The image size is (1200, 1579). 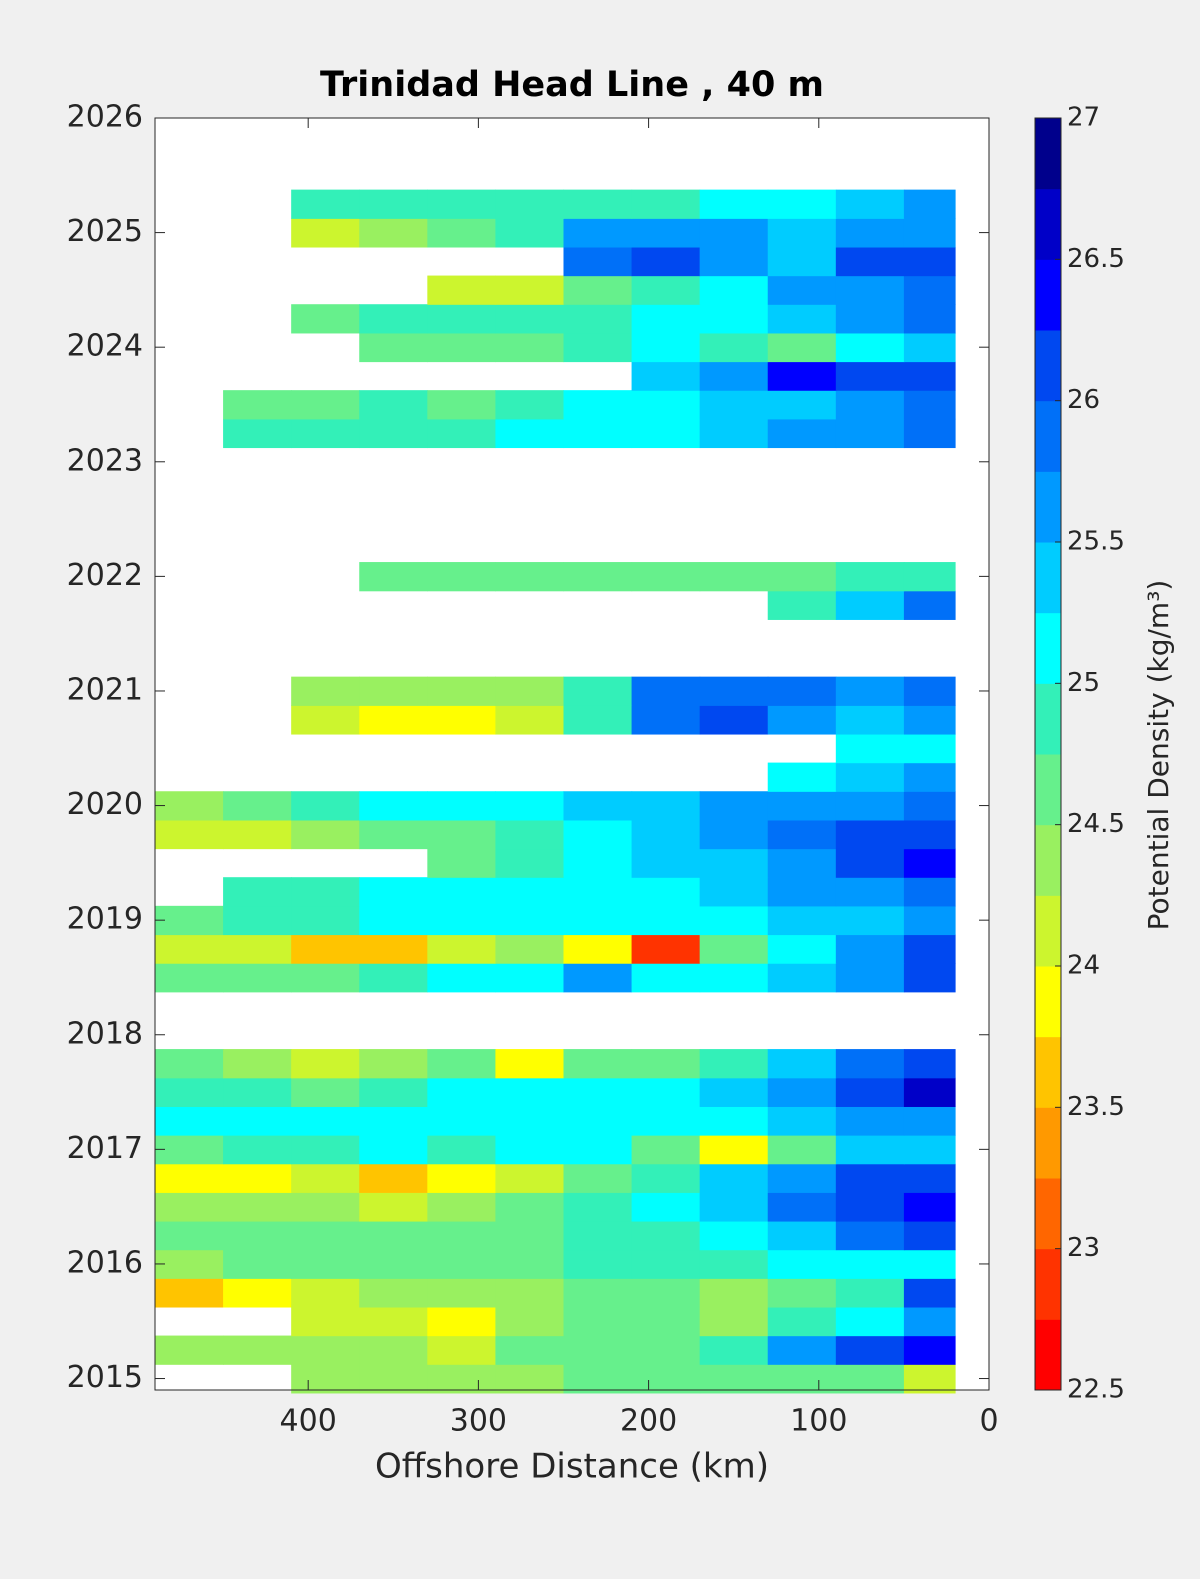 What do you see at coordinates (1096, 542) in the screenshot?
I see `colorbar-tick-label: 25.5` at bounding box center [1096, 542].